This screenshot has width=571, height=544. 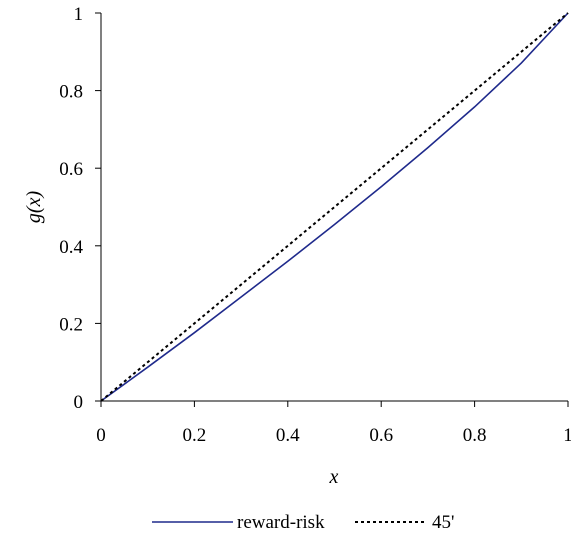 What do you see at coordinates (475, 435) in the screenshot?
I see `x-tick-label: 0.8` at bounding box center [475, 435].